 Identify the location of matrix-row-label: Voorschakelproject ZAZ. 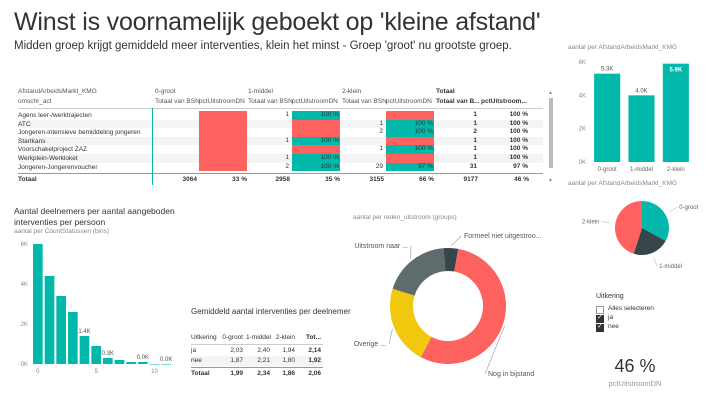
(53, 150).